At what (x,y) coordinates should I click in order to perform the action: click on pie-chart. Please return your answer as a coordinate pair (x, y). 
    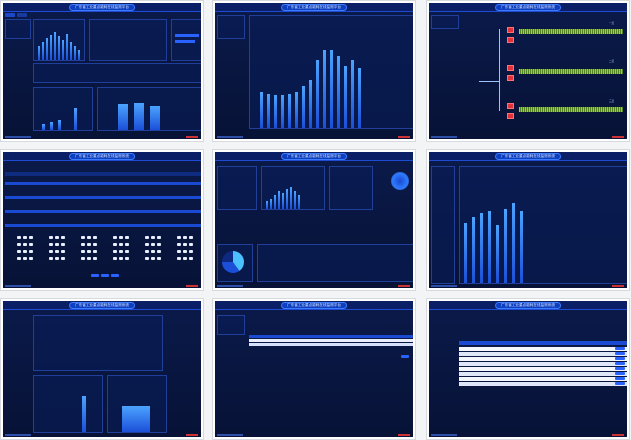
    Looking at the image, I should click on (400, 181).